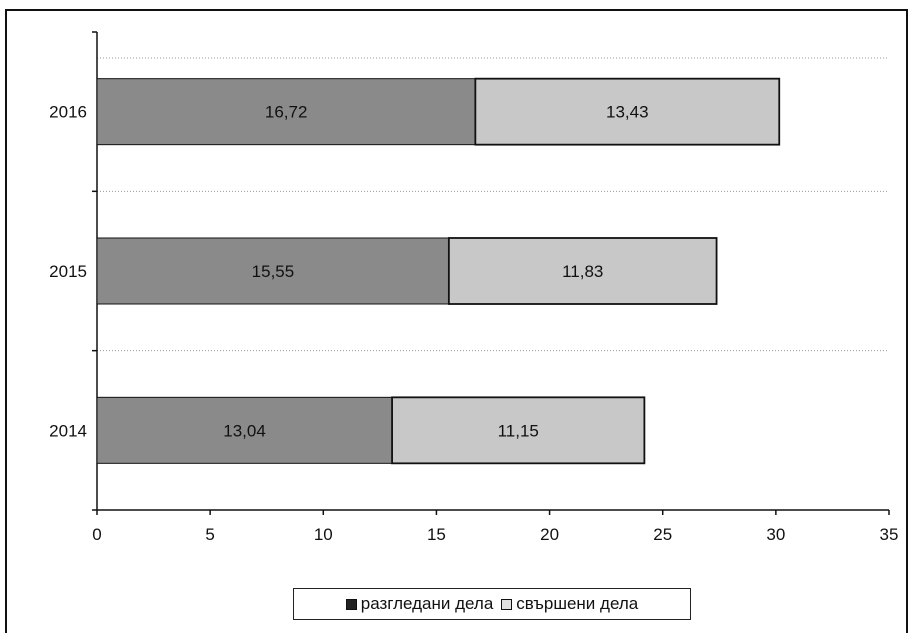 Image resolution: width=913 pixels, height=633 pixels. I want to click on y-category-label: 2014, so click(68, 430).